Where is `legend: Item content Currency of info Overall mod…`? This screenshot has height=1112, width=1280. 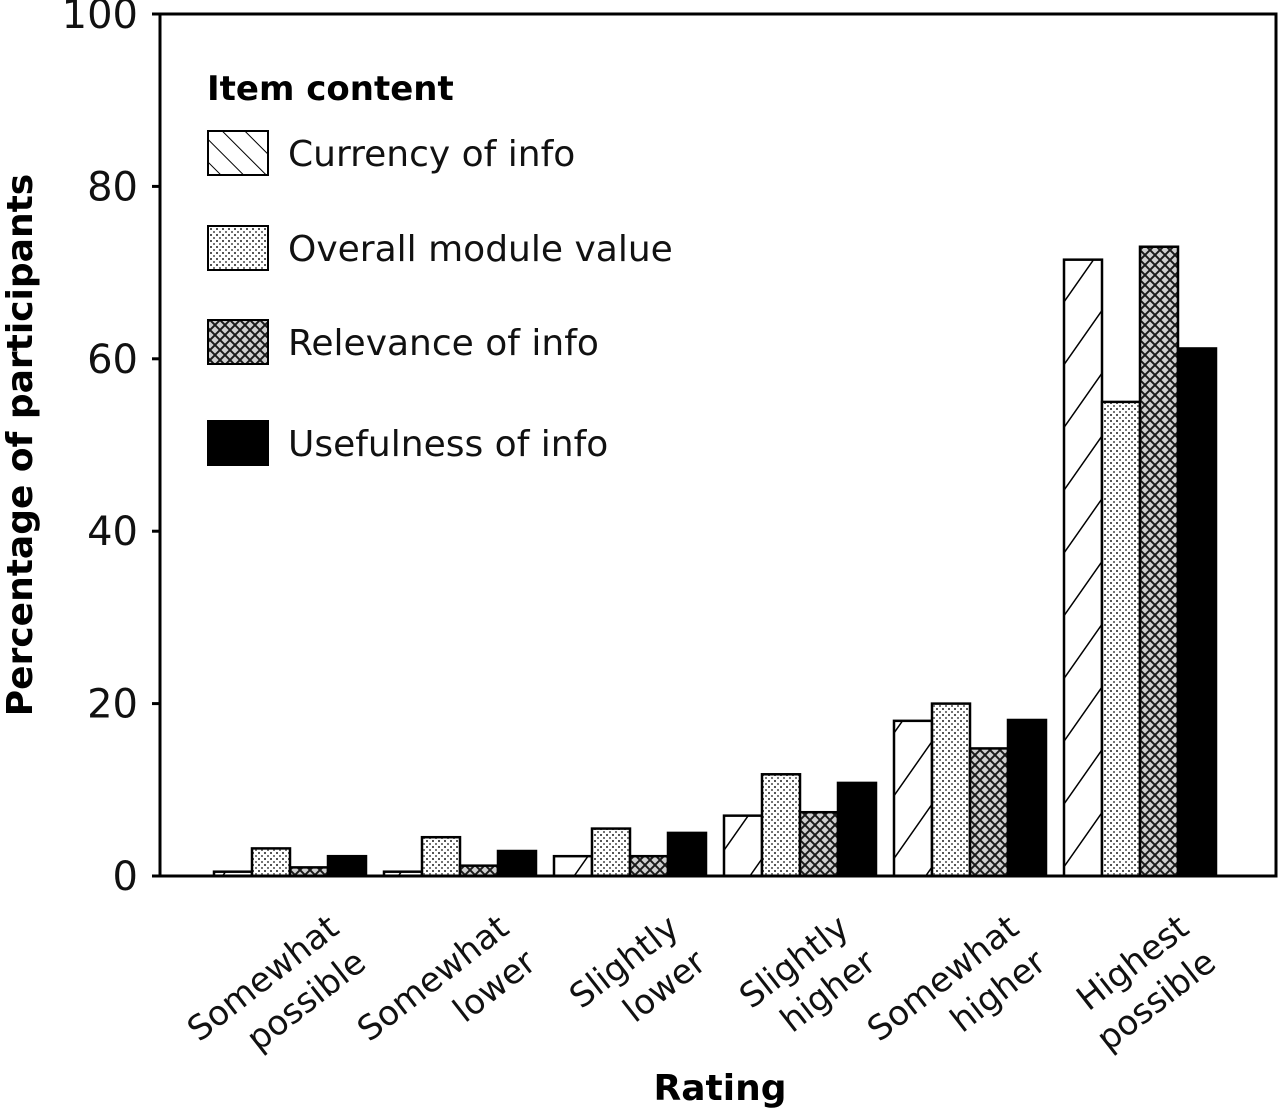 legend: Item content Currency of info Overall mod… is located at coordinates (440, 267).